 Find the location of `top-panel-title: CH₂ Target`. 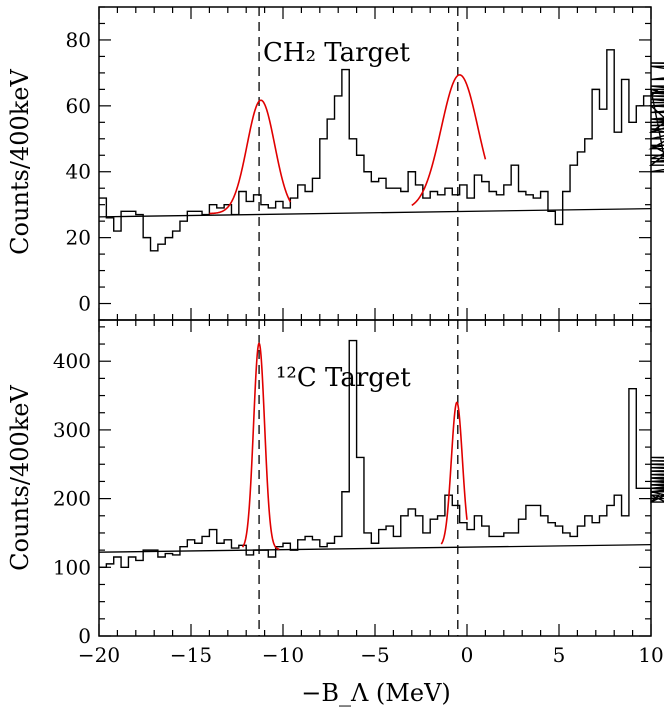

top-panel-title: CH₂ Target is located at coordinates (337, 53).